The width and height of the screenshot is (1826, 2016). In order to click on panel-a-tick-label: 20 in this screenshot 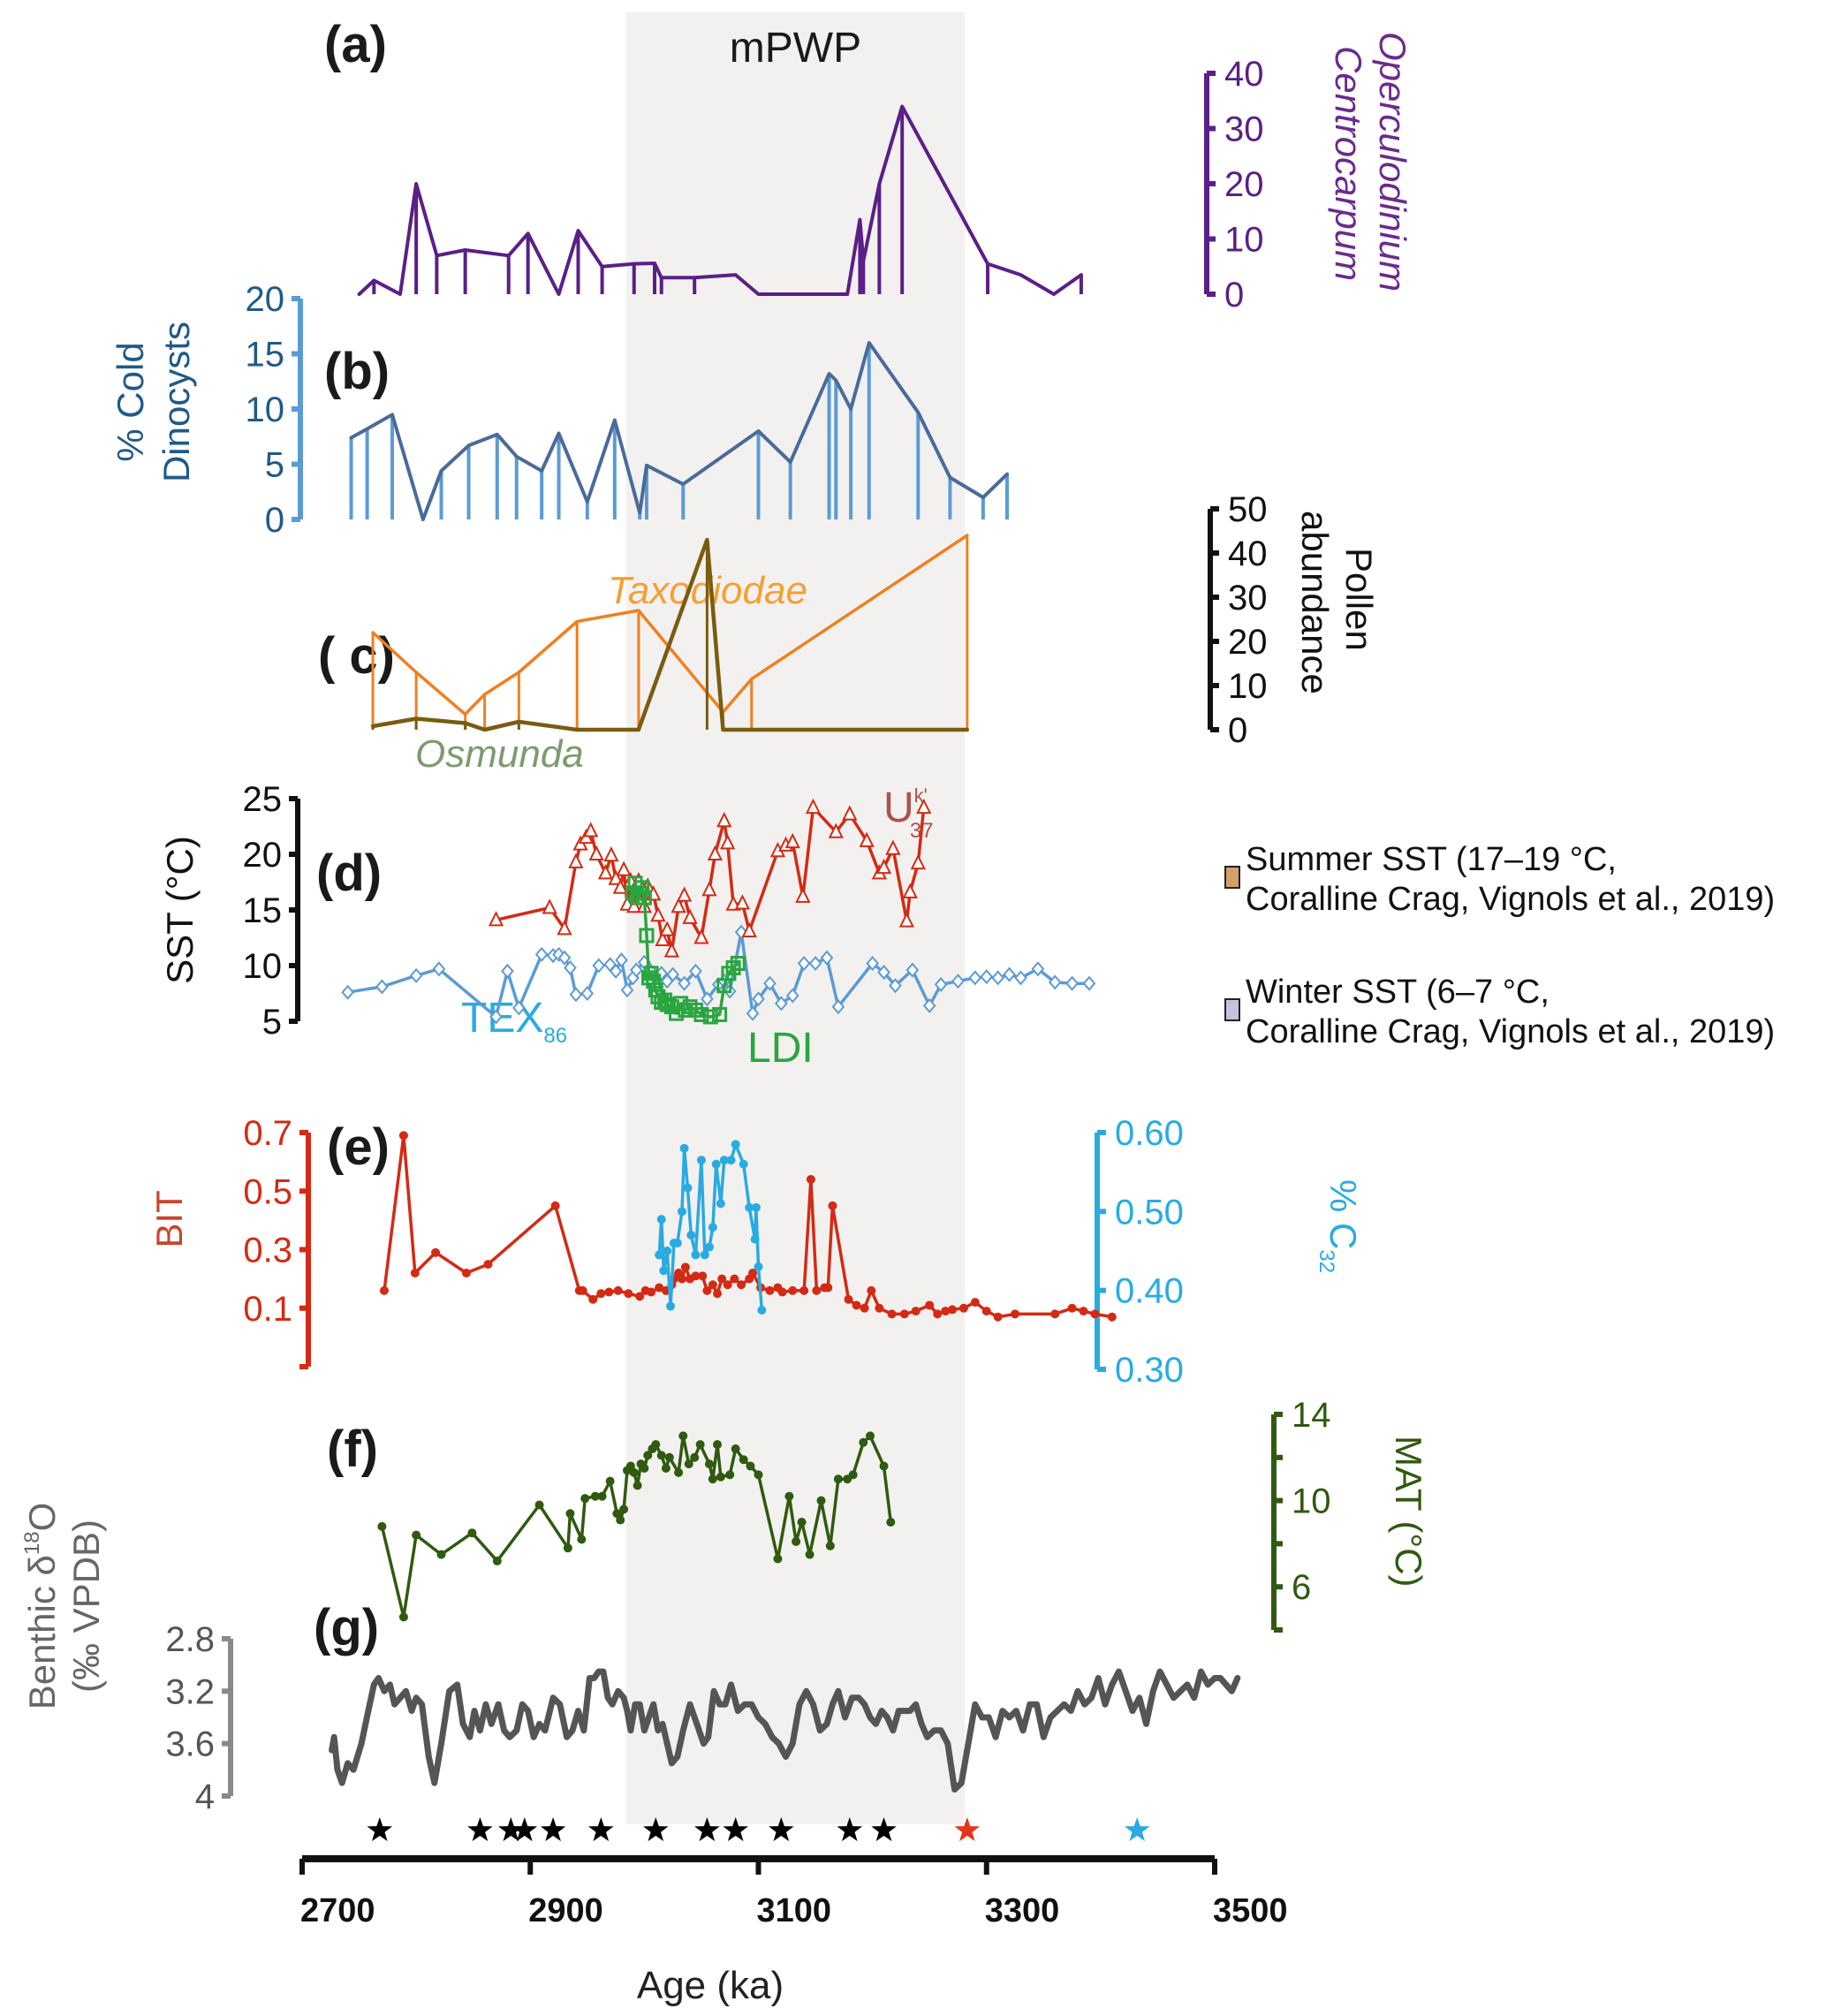, I will do `click(1244, 184)`.